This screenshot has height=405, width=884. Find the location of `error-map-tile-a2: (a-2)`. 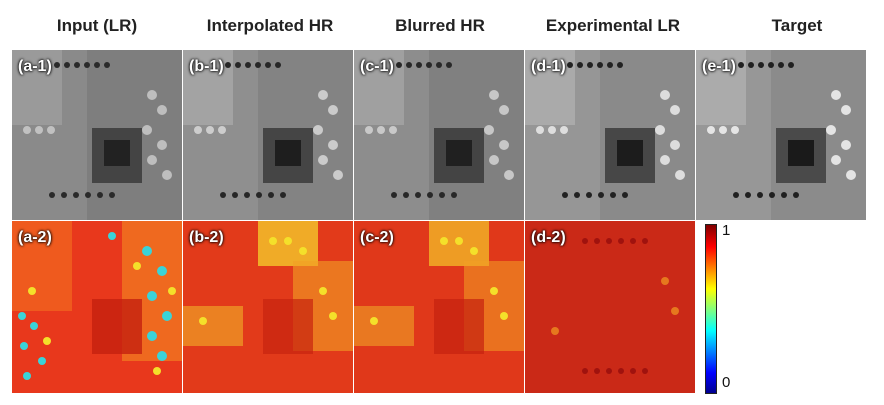

error-map-tile-a2: (a-2) is located at coordinates (97, 307).